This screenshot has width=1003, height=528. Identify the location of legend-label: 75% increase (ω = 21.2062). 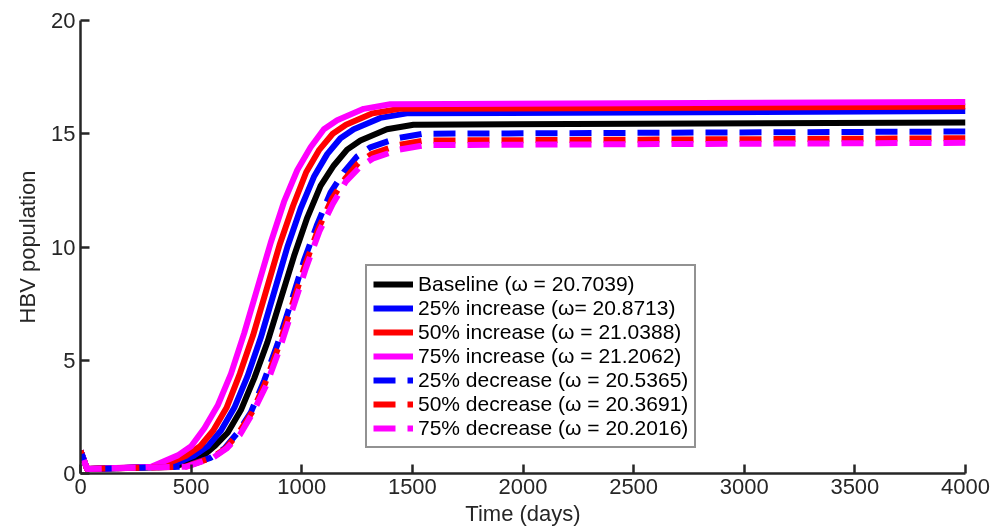
(550, 356).